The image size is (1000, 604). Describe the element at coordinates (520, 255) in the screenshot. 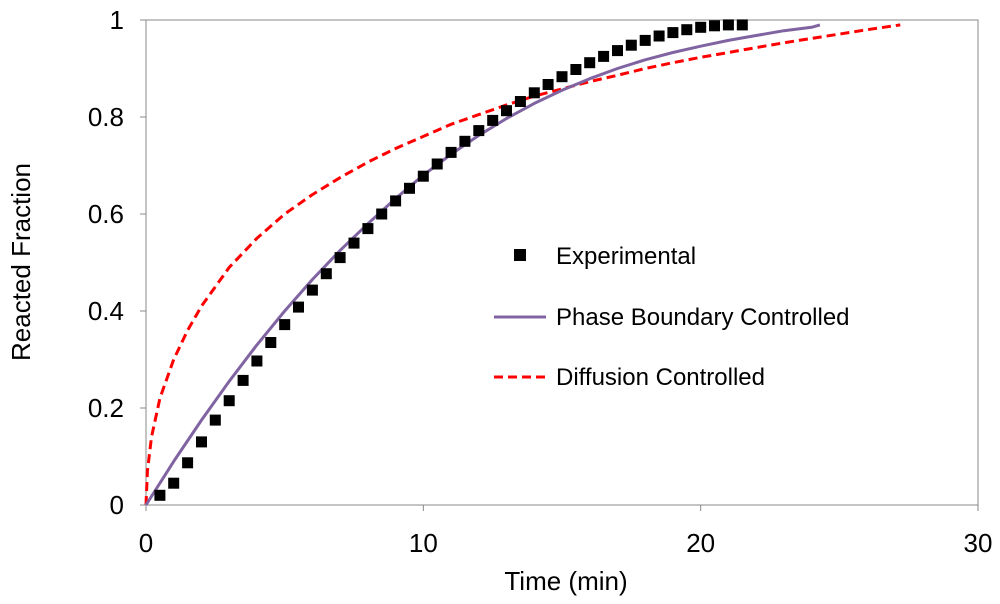

I see `legend-marker-experimental` at that location.